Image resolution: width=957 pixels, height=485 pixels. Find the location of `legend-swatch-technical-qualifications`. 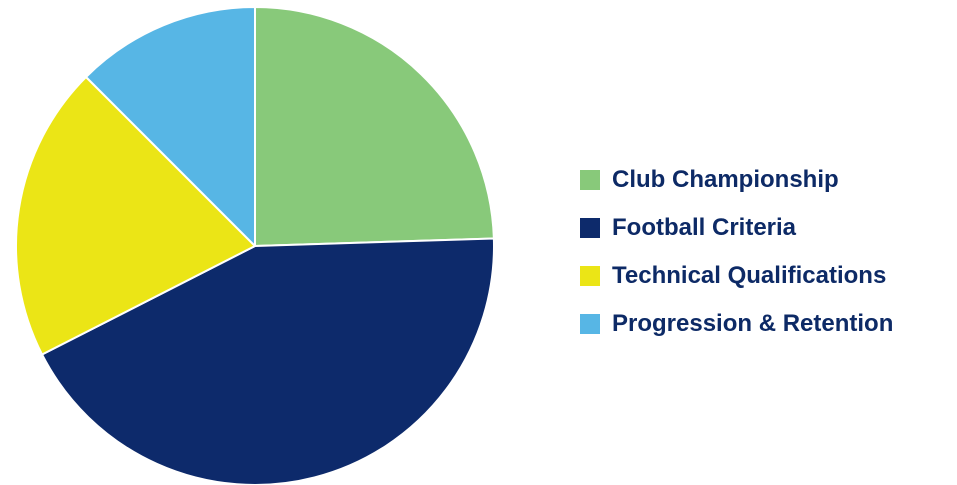

legend-swatch-technical-qualifications is located at coordinates (590, 276).